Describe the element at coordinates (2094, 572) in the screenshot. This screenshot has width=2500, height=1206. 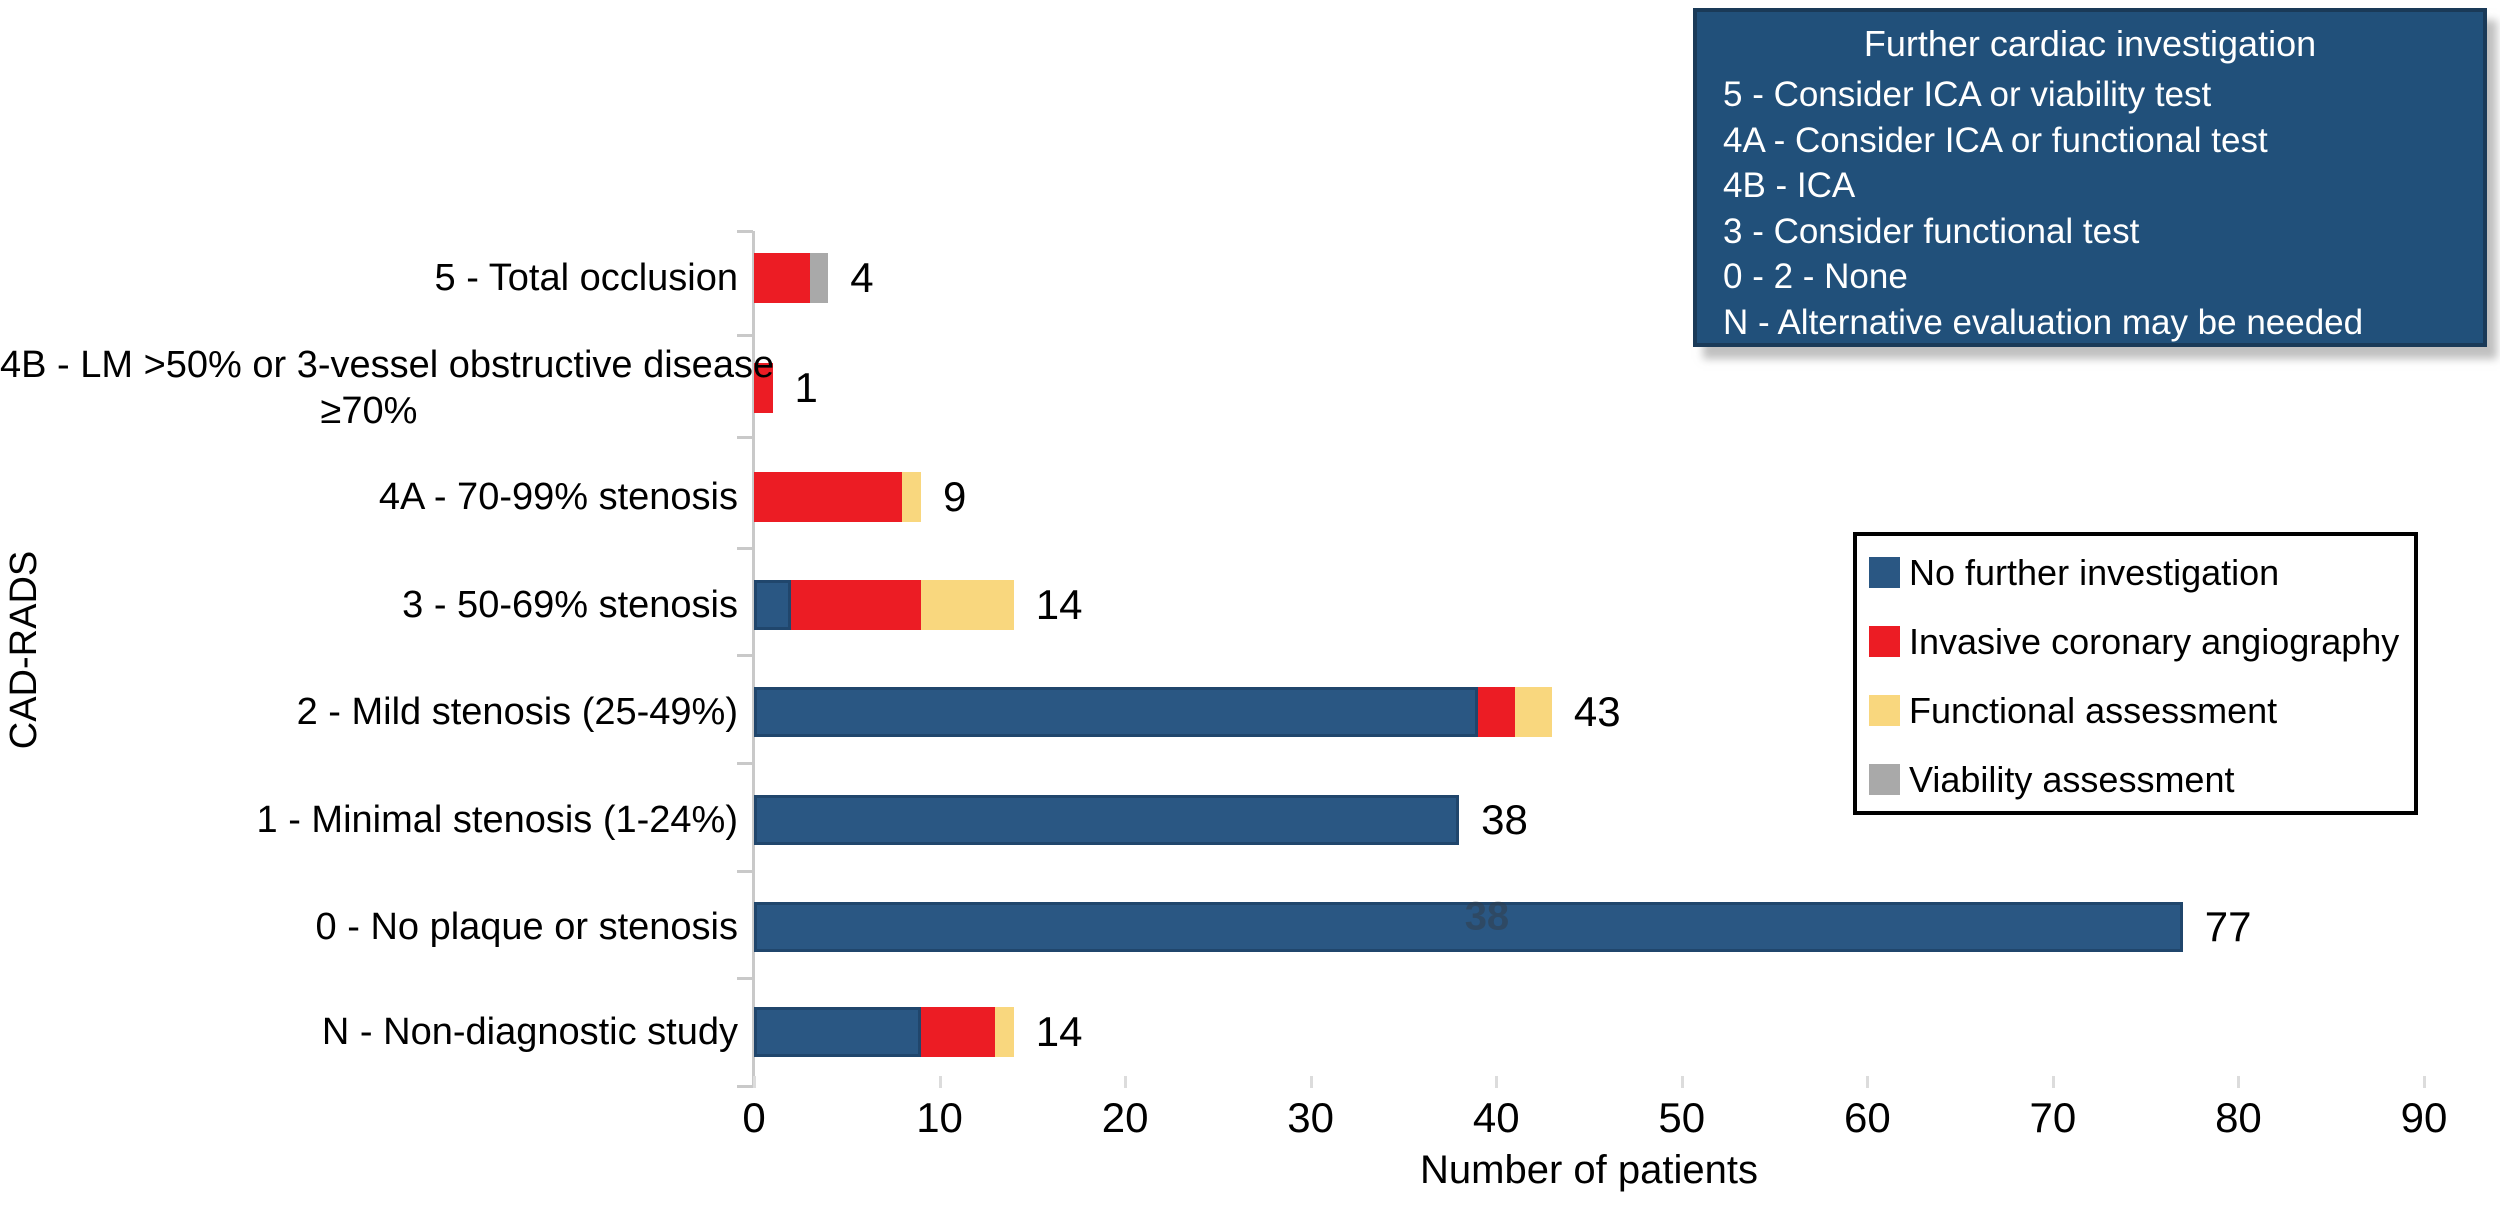
I see `legend-label: No further investigation` at that location.